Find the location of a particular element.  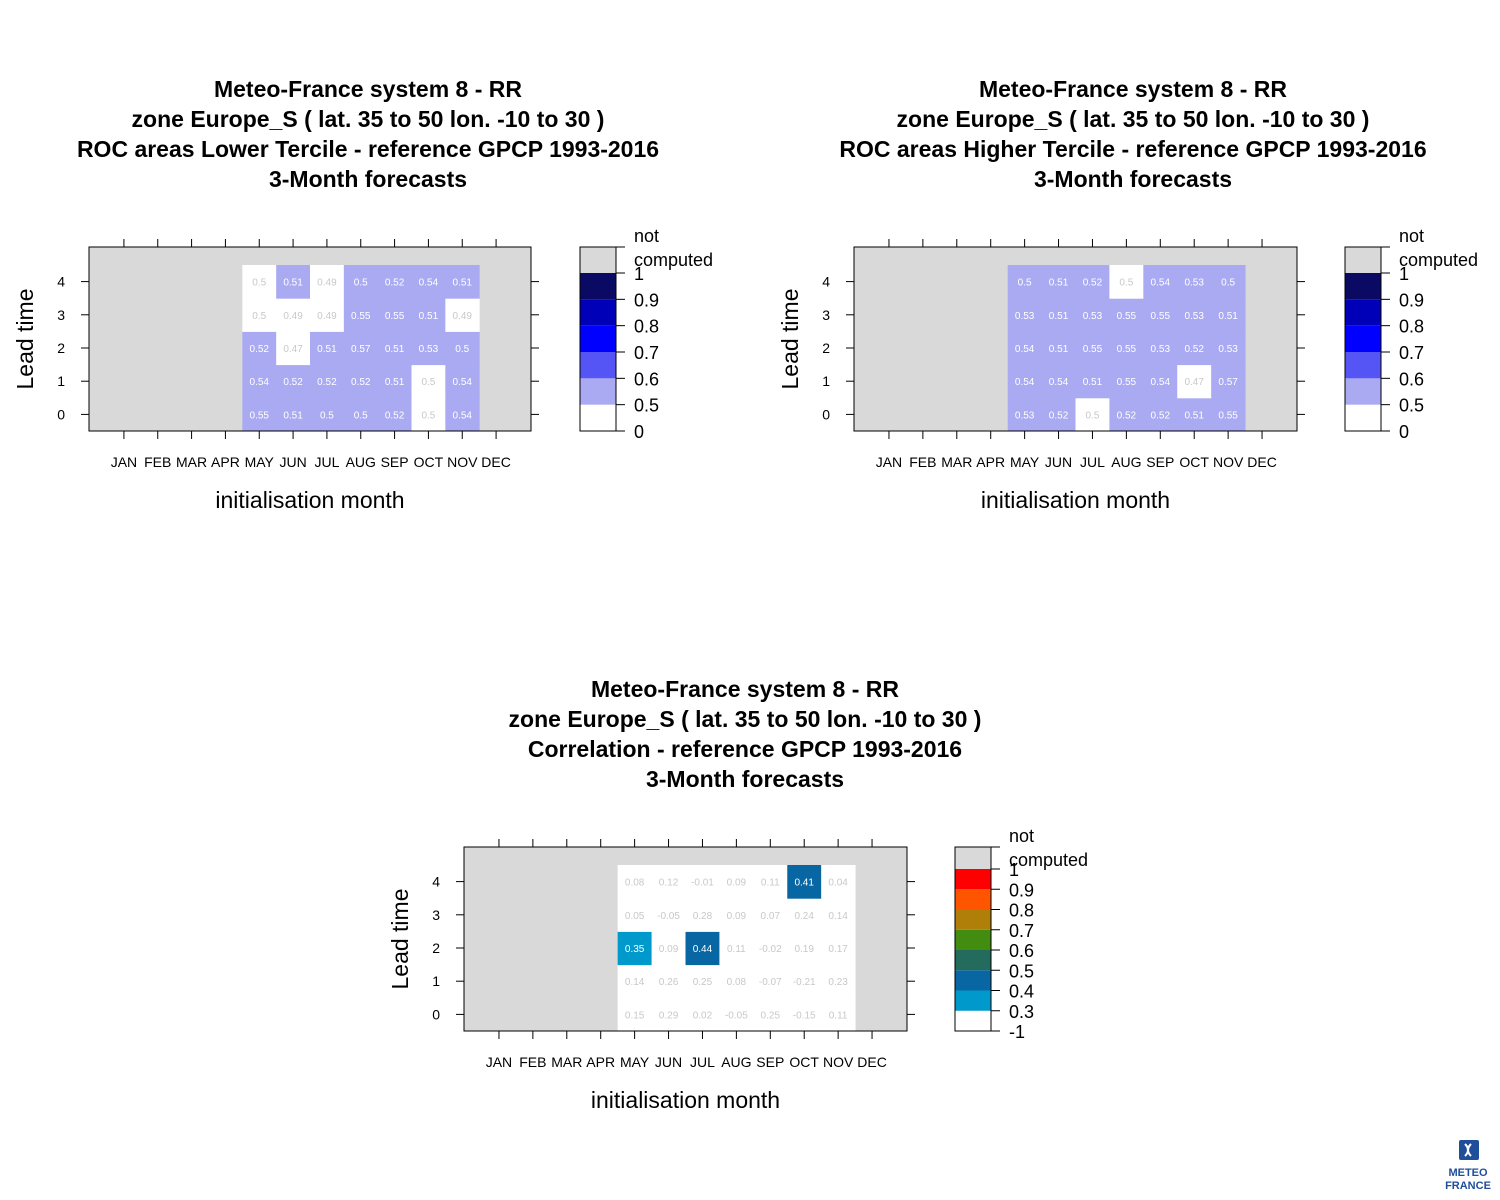

legend-break-label: 0 is located at coordinates (639, 432).